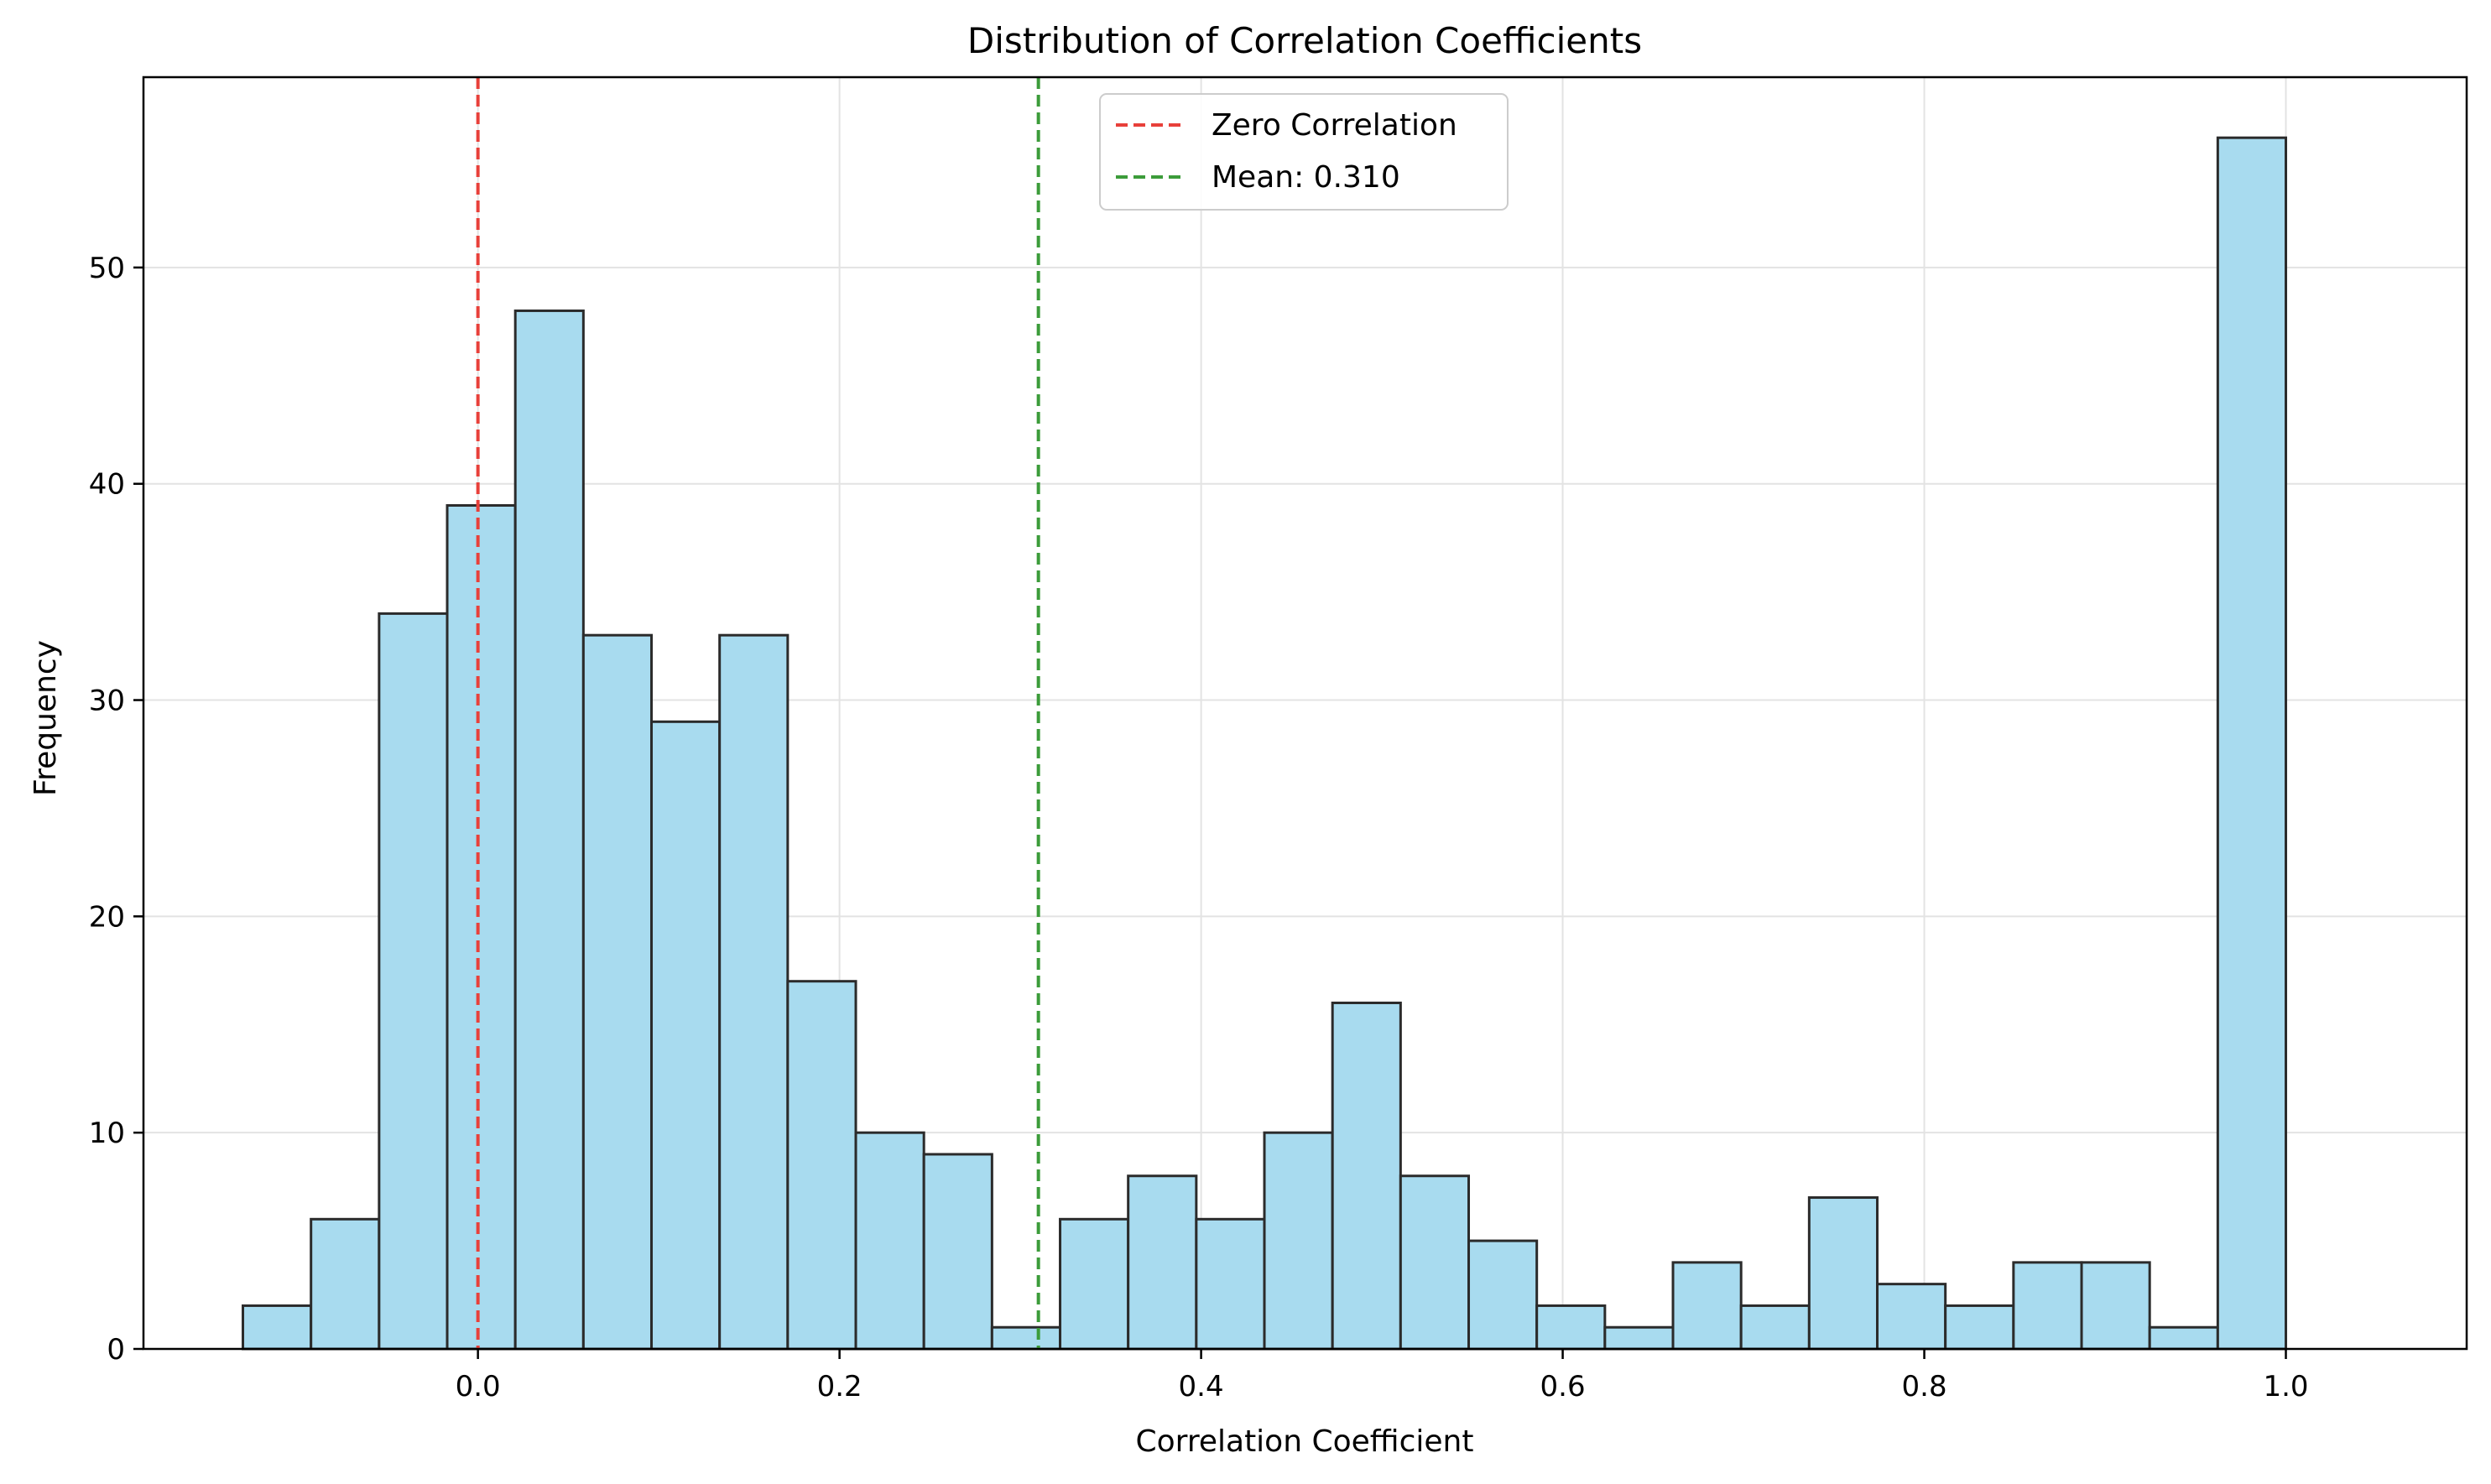 The image size is (2491, 1484). What do you see at coordinates (1305, 1441) in the screenshot?
I see `x-axis-label: Correlation Coefficient` at bounding box center [1305, 1441].